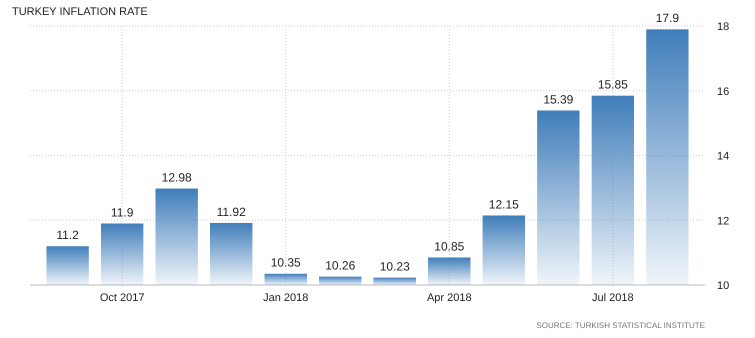 This screenshot has height=338, width=755. Describe the element at coordinates (558, 99) in the screenshot. I see `data-label: 15.39` at that location.